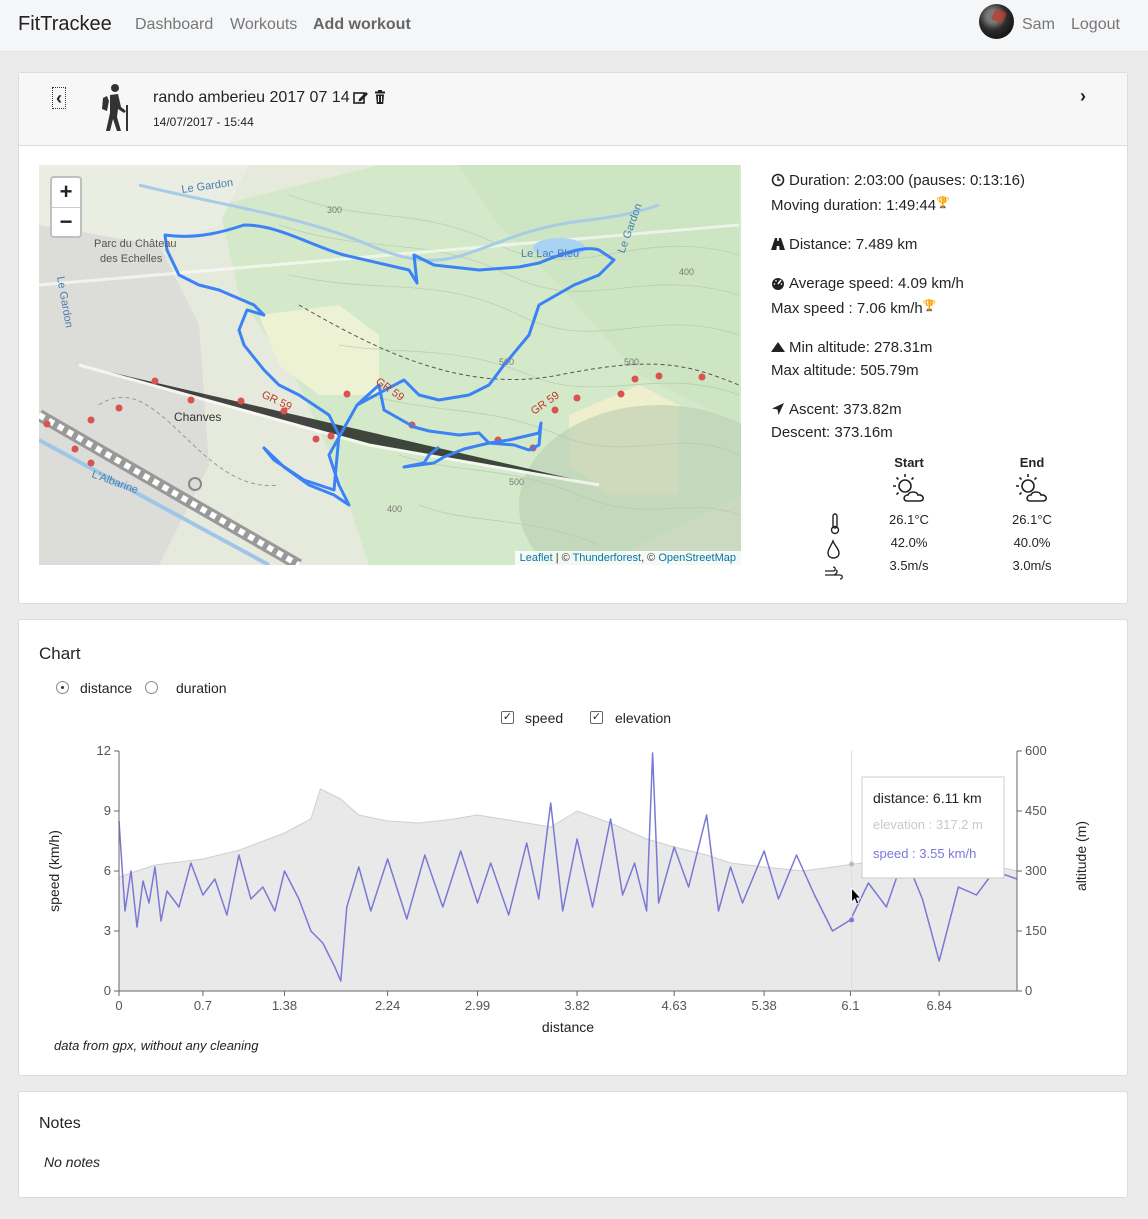 Image resolution: width=1148 pixels, height=1219 pixels. What do you see at coordinates (1036, 870) in the screenshot?
I see `y-right-tick-label: 300` at bounding box center [1036, 870].